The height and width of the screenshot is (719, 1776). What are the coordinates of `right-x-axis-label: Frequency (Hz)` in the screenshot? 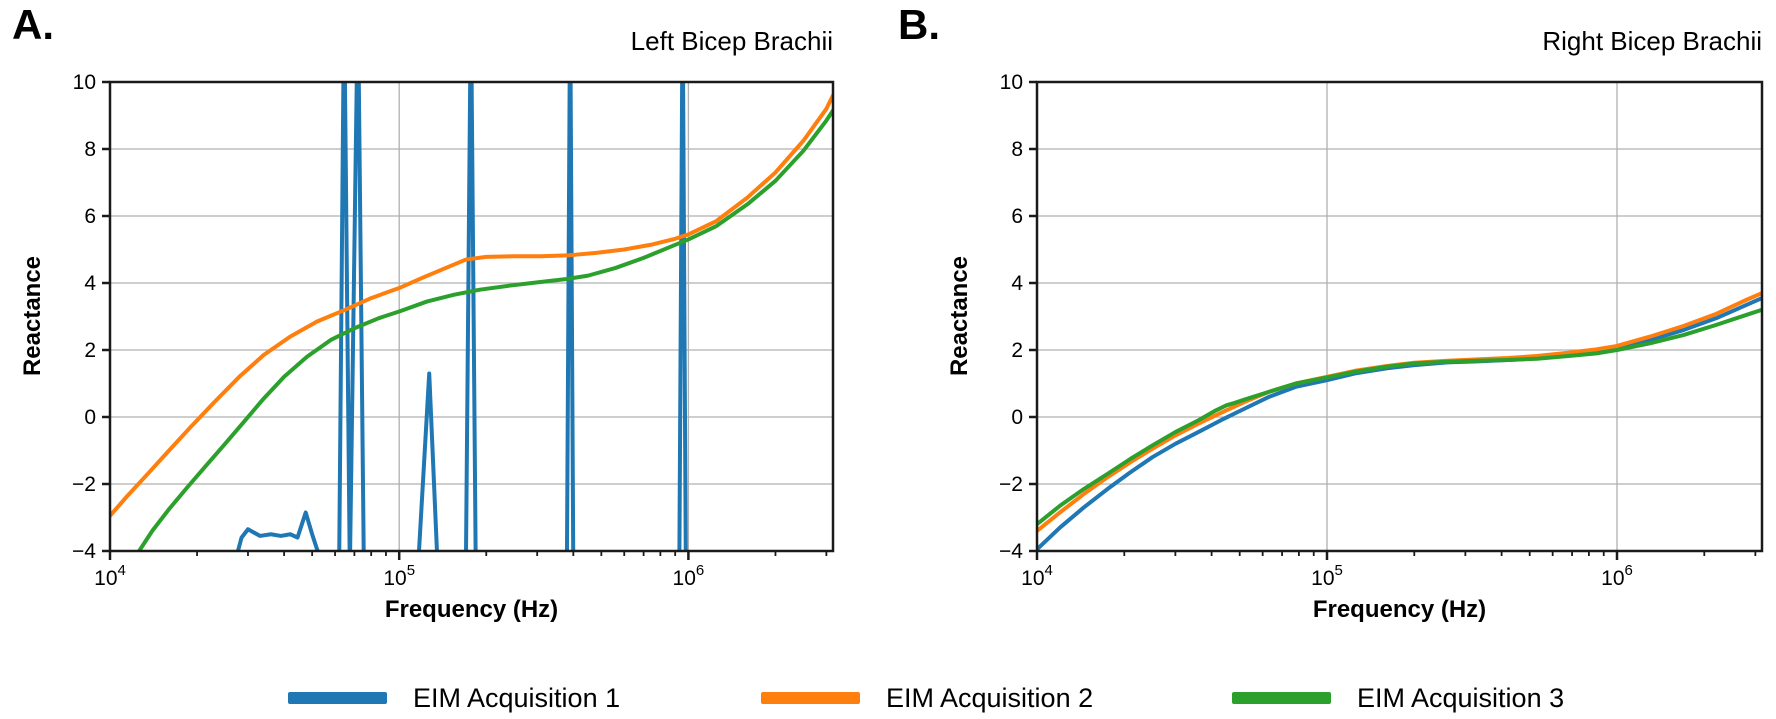 It's located at (1399, 609).